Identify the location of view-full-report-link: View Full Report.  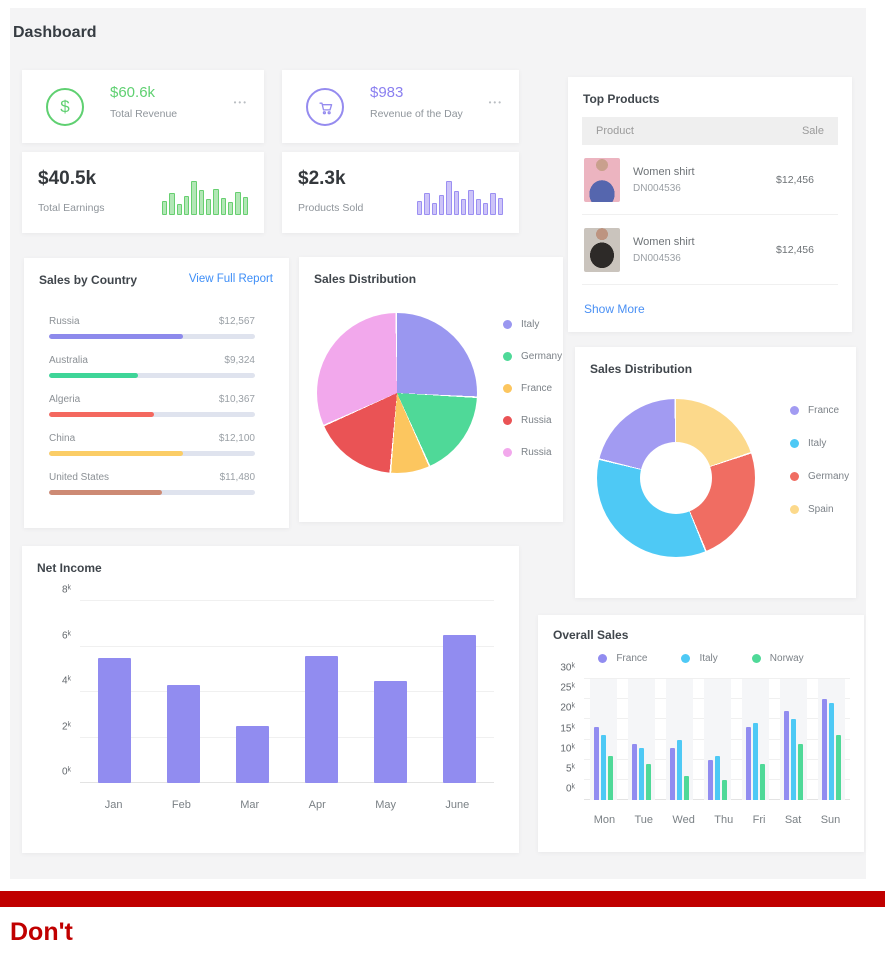
(230, 279).